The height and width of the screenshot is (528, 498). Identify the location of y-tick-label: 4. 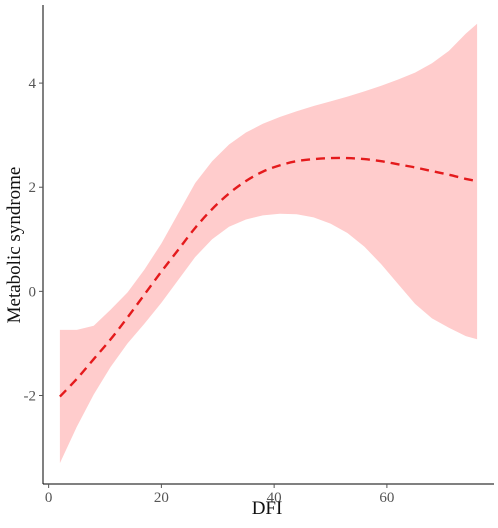
(33, 84).